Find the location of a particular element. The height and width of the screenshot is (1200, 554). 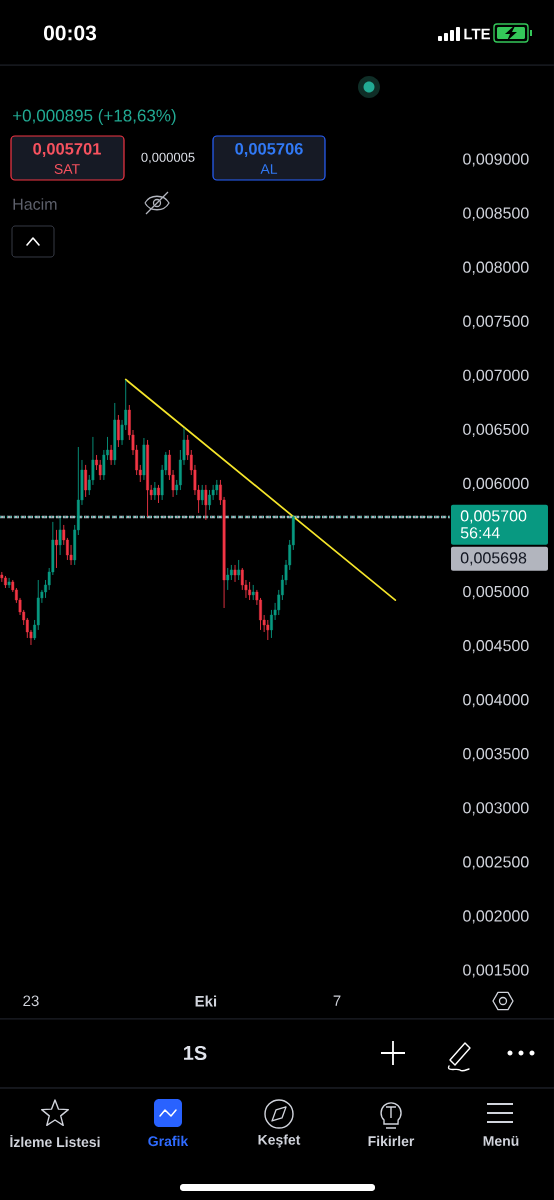

y-tick-label: 0,002000 is located at coordinates (496, 917).